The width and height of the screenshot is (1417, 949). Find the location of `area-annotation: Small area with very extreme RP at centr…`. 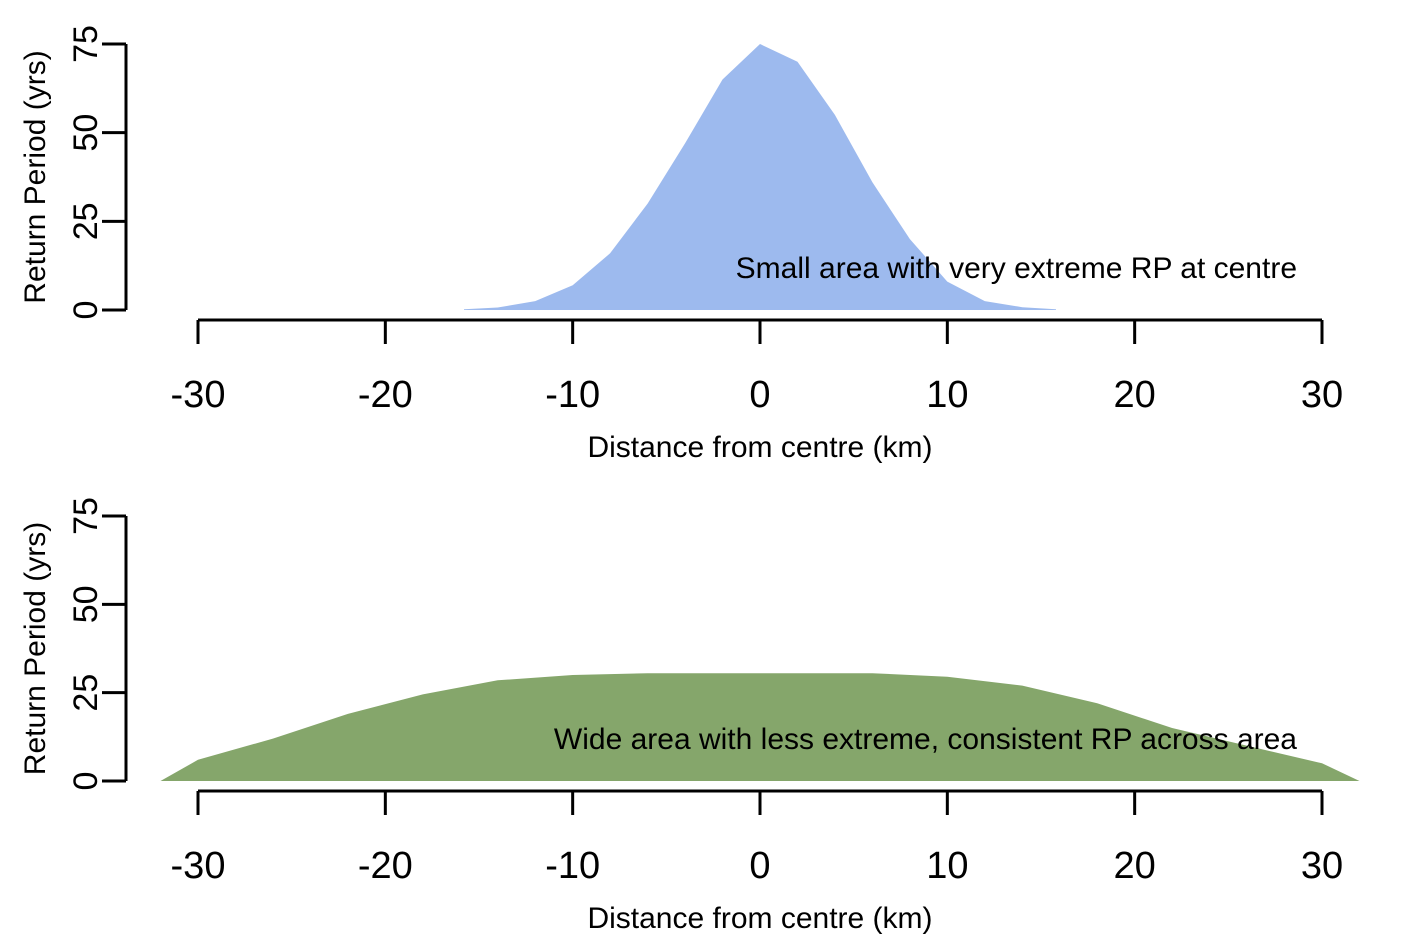

area-annotation: Small area with very extreme RP at centr… is located at coordinates (1016, 268).